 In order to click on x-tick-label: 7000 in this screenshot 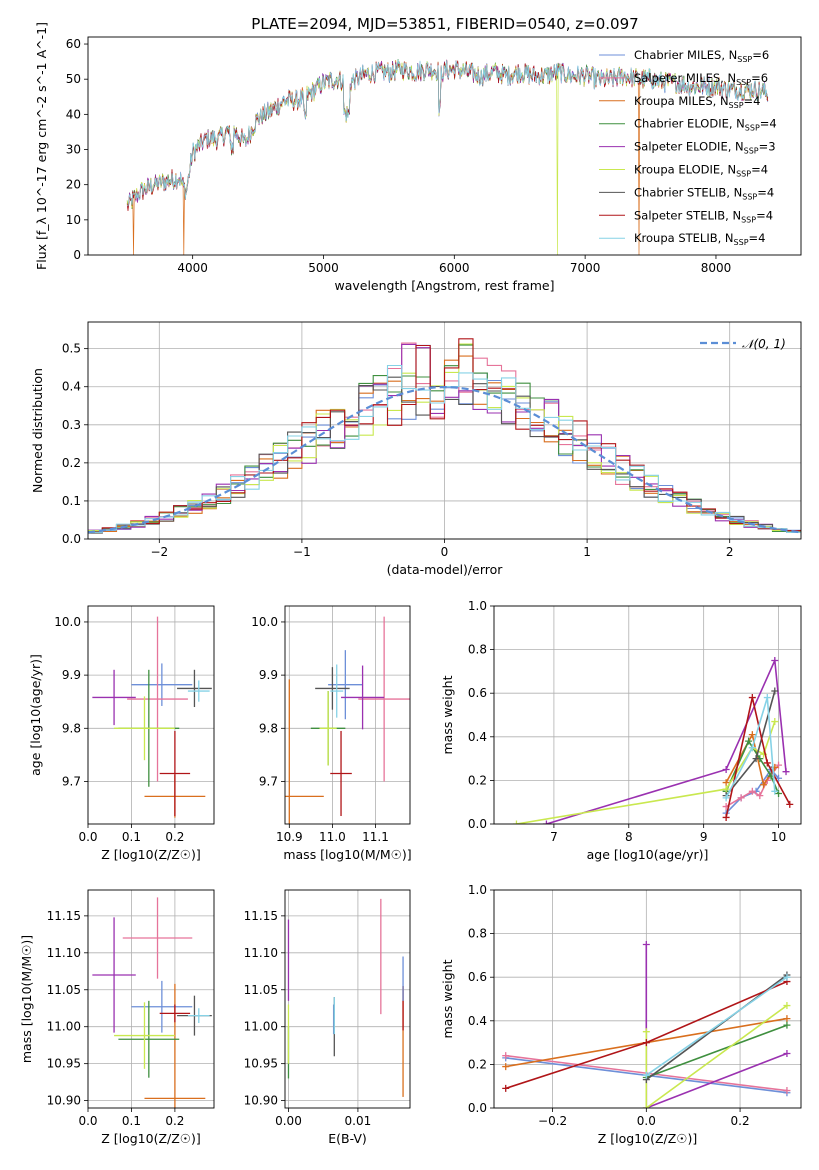, I will do `click(585, 268)`.